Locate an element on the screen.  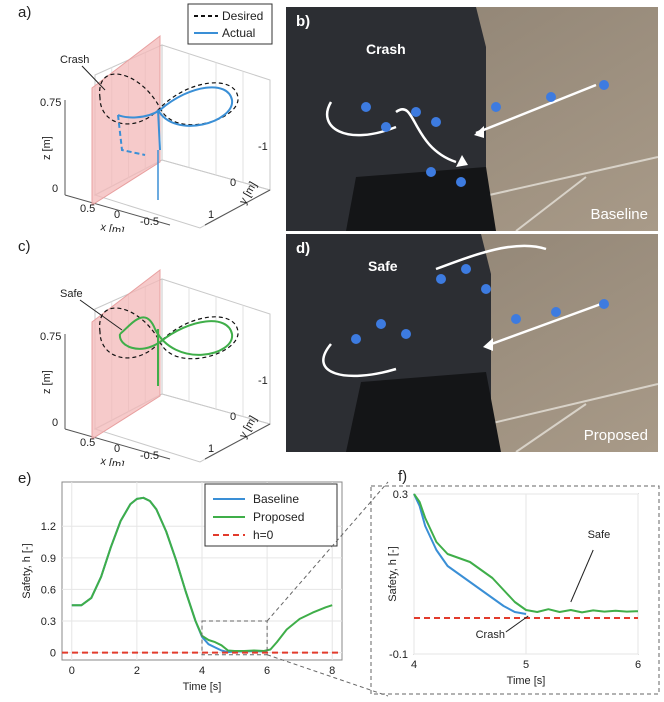
x-tick-label: 8 is located at coordinates (332, 671).